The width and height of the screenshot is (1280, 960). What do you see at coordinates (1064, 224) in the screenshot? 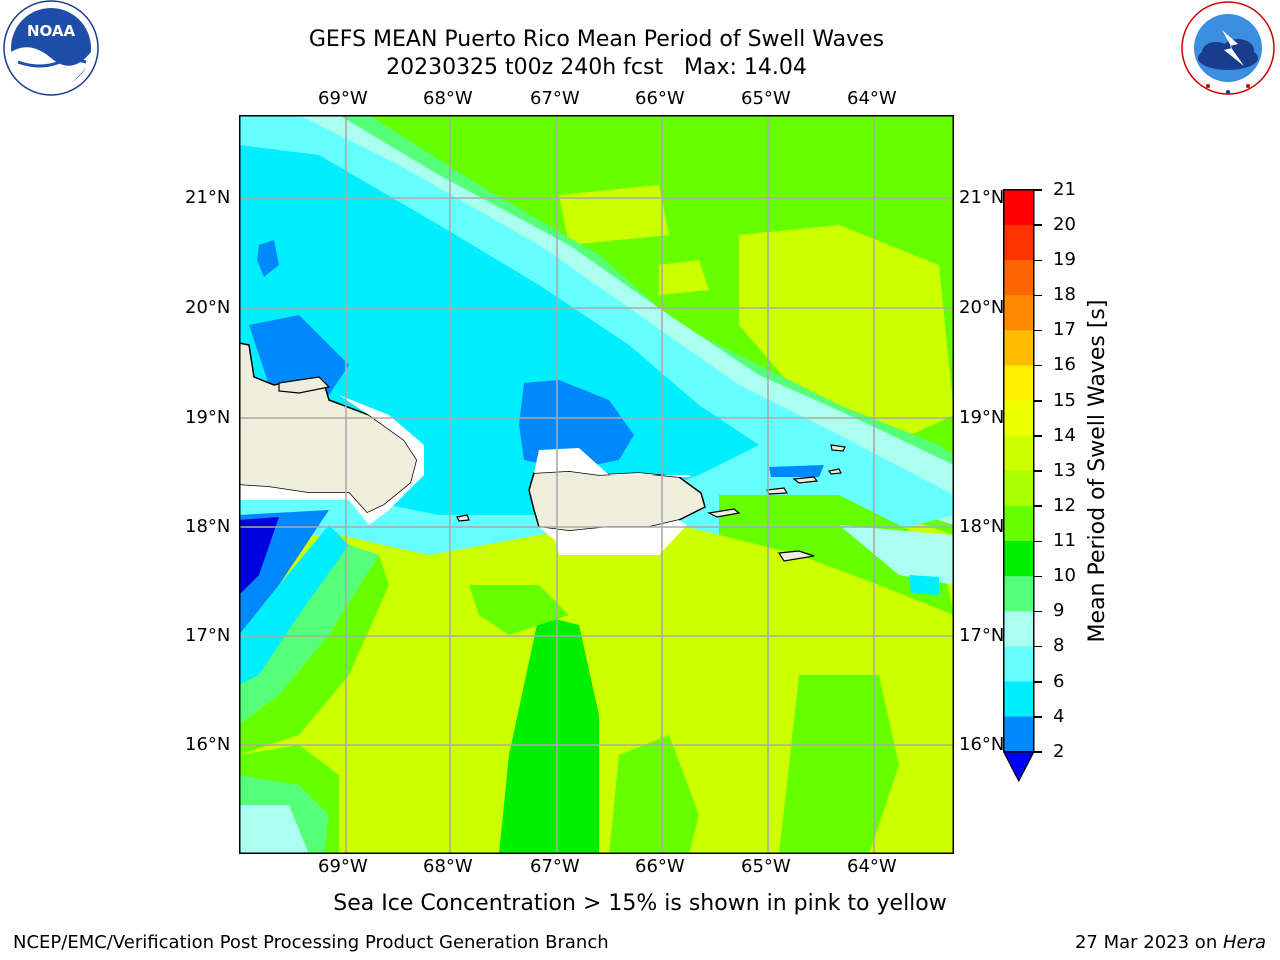
I see `colorbar-tick-label: 20` at bounding box center [1064, 224].